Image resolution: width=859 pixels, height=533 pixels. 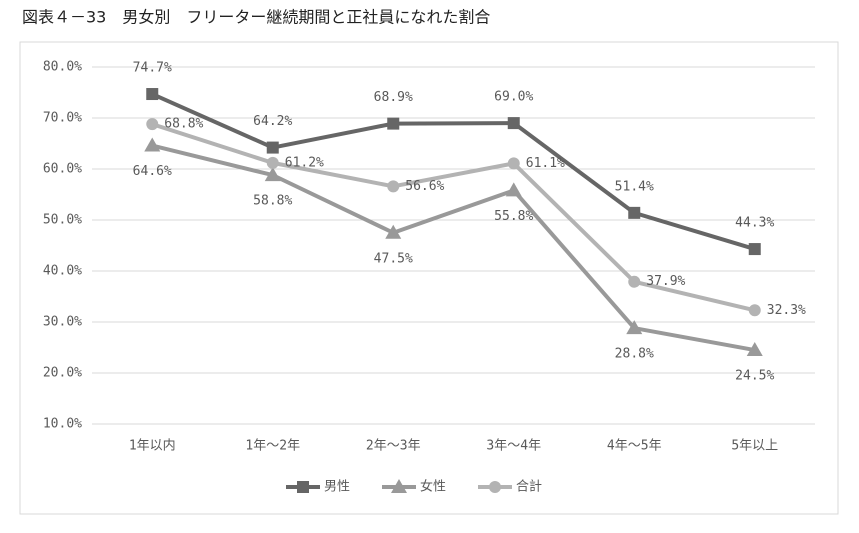 I want to click on y-tick-label: 20.0%, so click(x=62, y=373).